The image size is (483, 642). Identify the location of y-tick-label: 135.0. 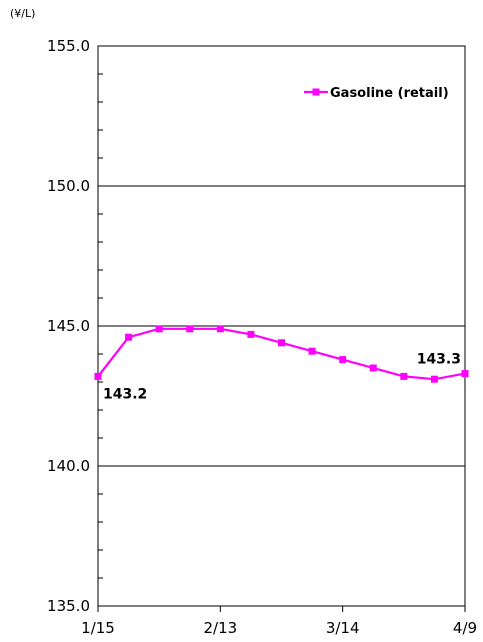
(68, 606).